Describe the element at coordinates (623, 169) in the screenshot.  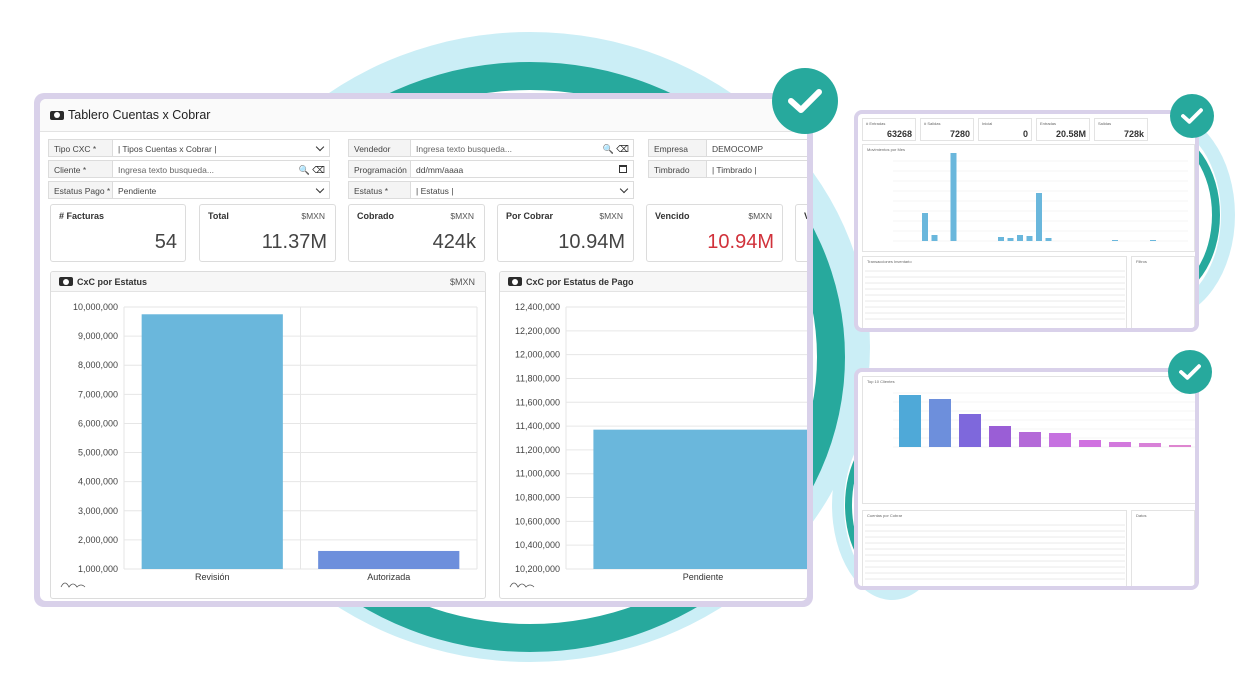
I see `calendar-icon` at that location.